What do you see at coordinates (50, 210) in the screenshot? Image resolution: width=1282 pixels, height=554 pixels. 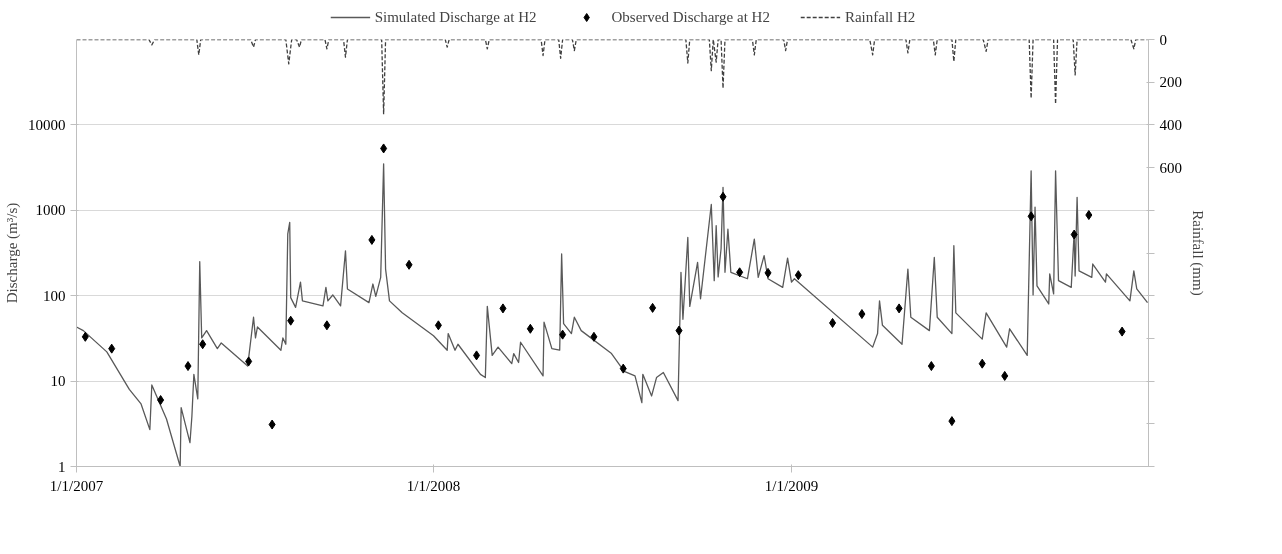 I see `y-tick-label: 1000` at bounding box center [50, 210].